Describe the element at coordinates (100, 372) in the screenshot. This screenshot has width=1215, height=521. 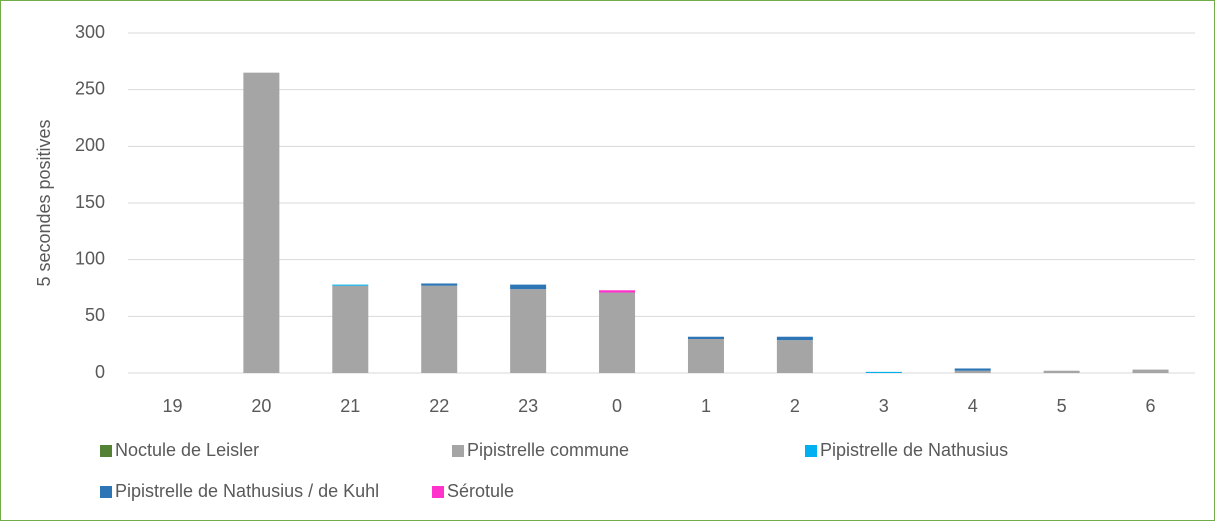
I see `y-tick-label: 0` at that location.